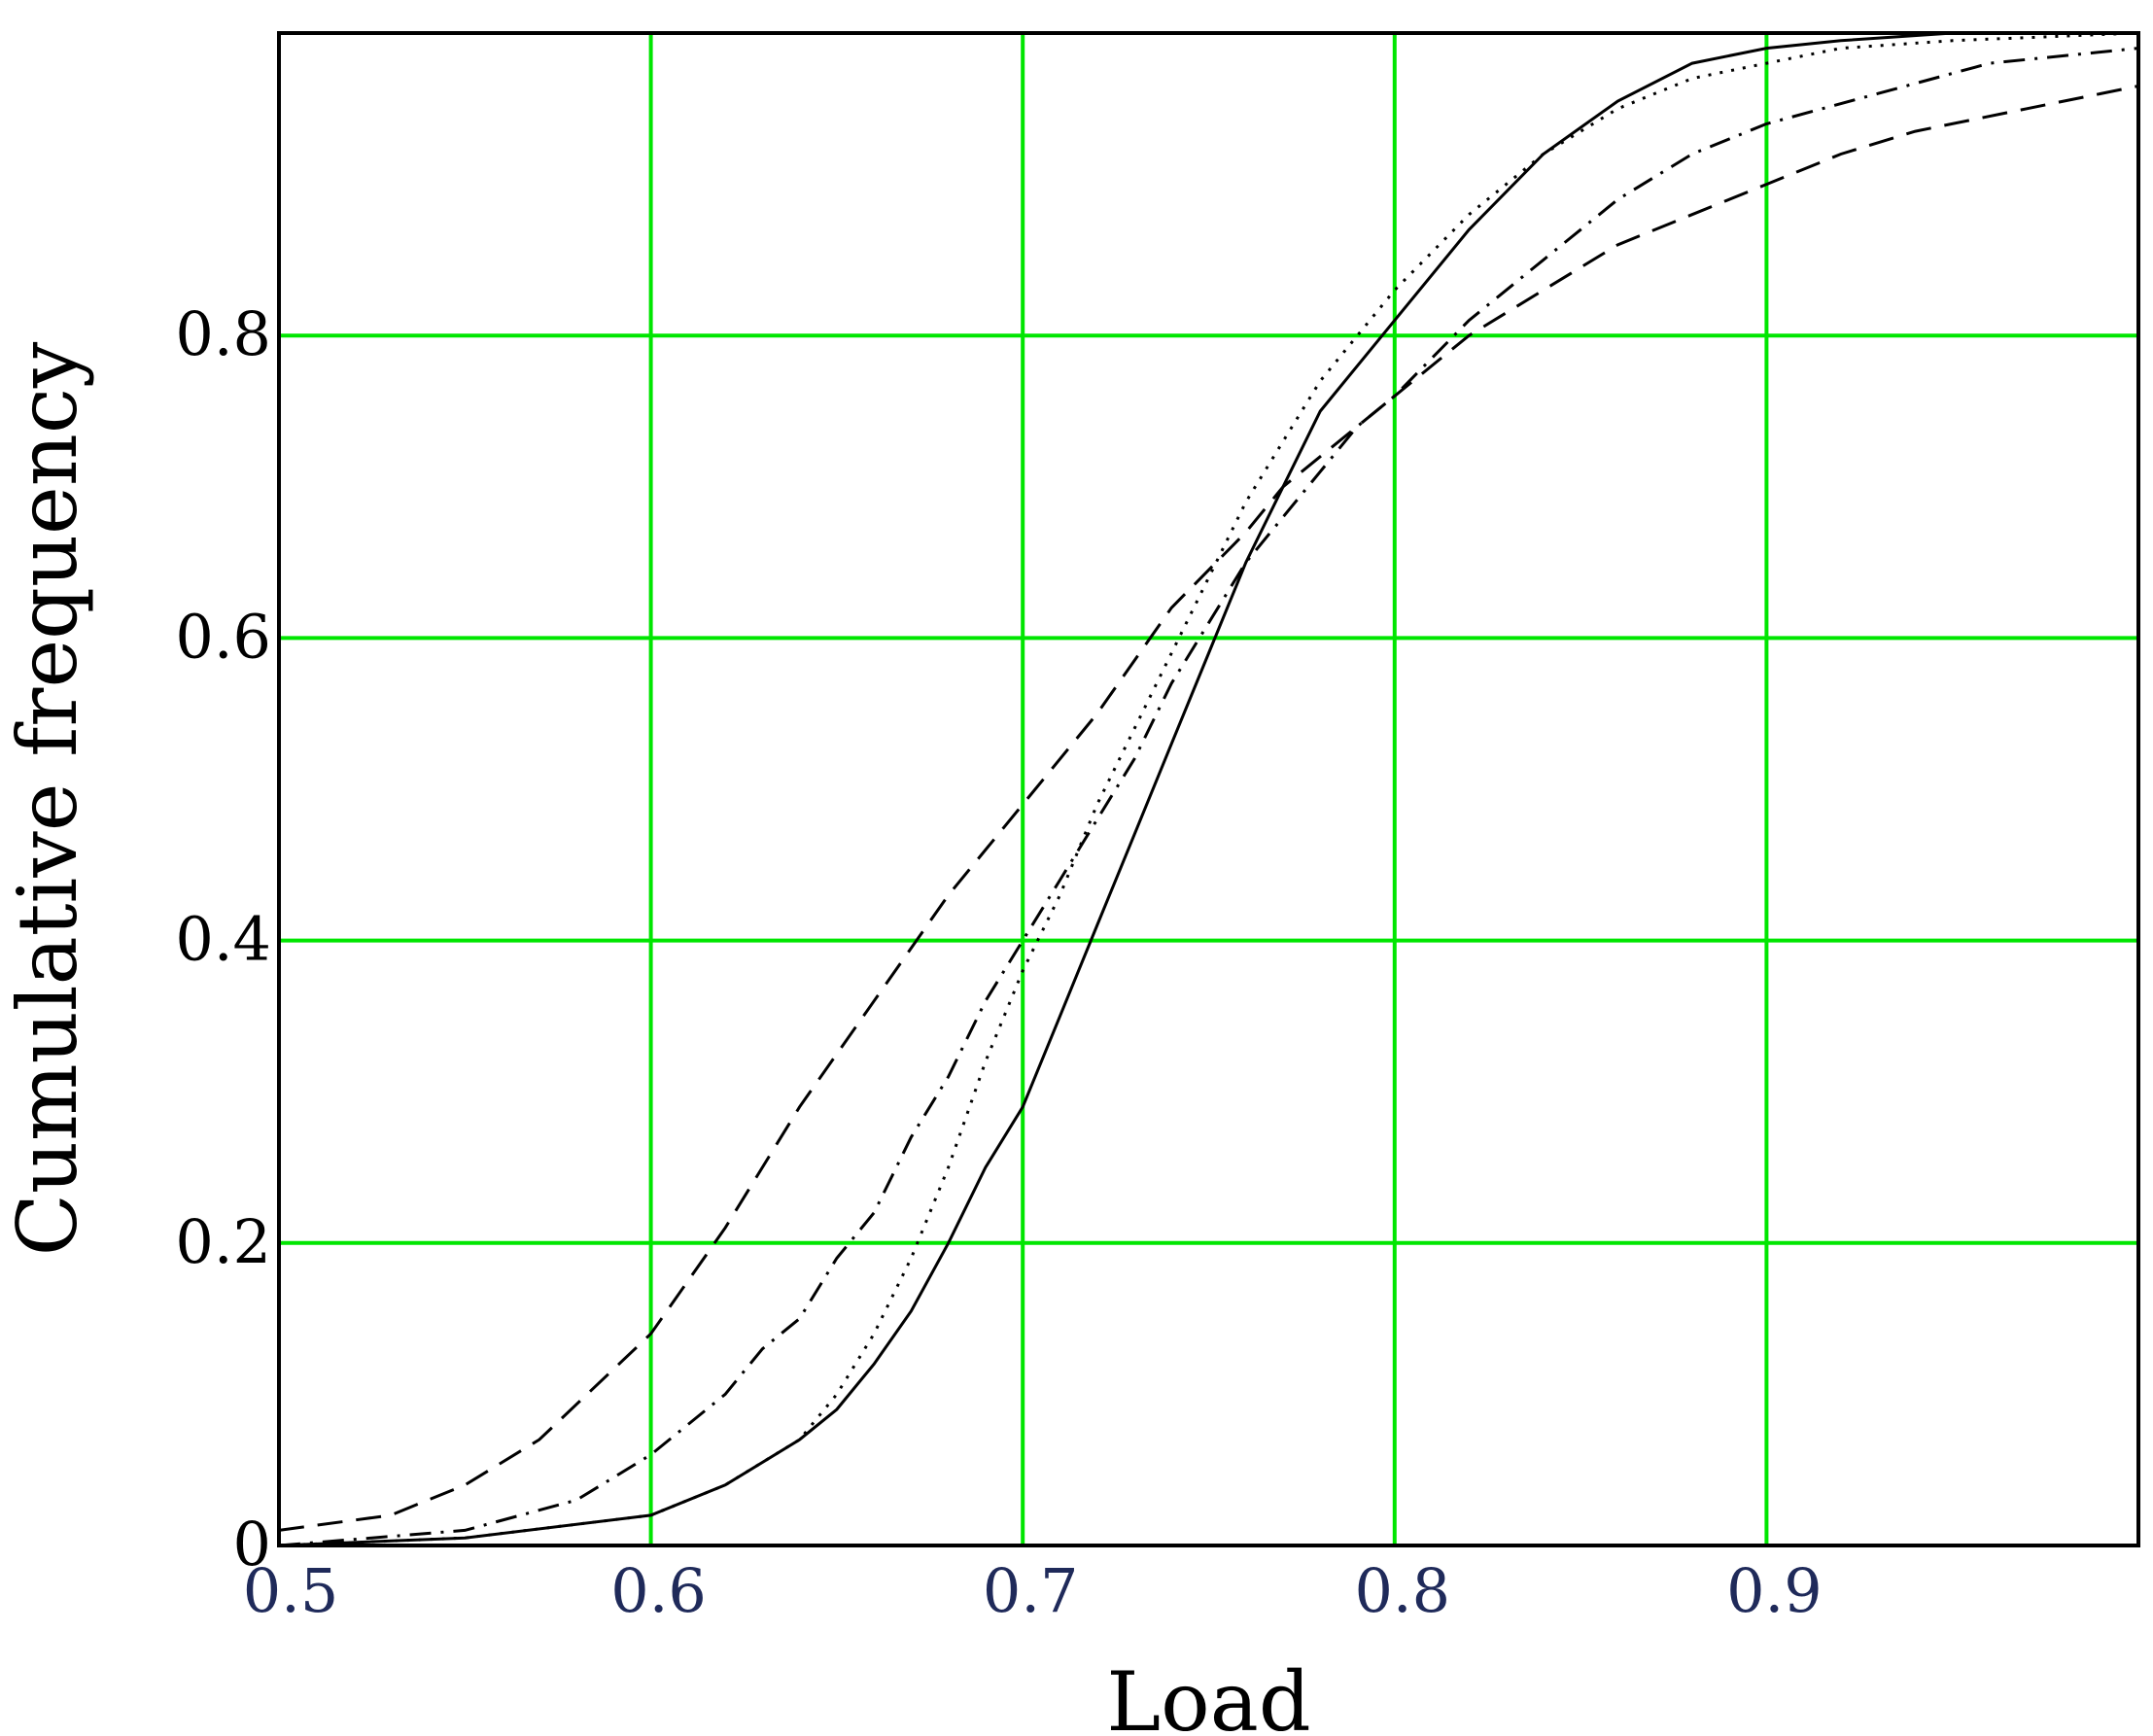 The height and width of the screenshot is (1736, 2153). Describe the element at coordinates (47, 798) in the screenshot. I see `y-axis-title: Cumulative frequency` at that location.